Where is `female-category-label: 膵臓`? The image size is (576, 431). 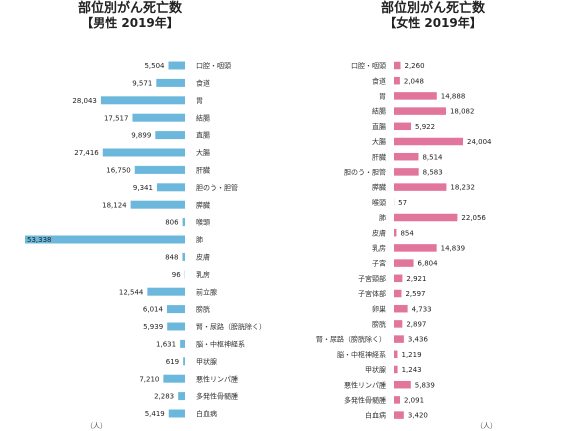 female-category-label: 膵臓 is located at coordinates (379, 187).